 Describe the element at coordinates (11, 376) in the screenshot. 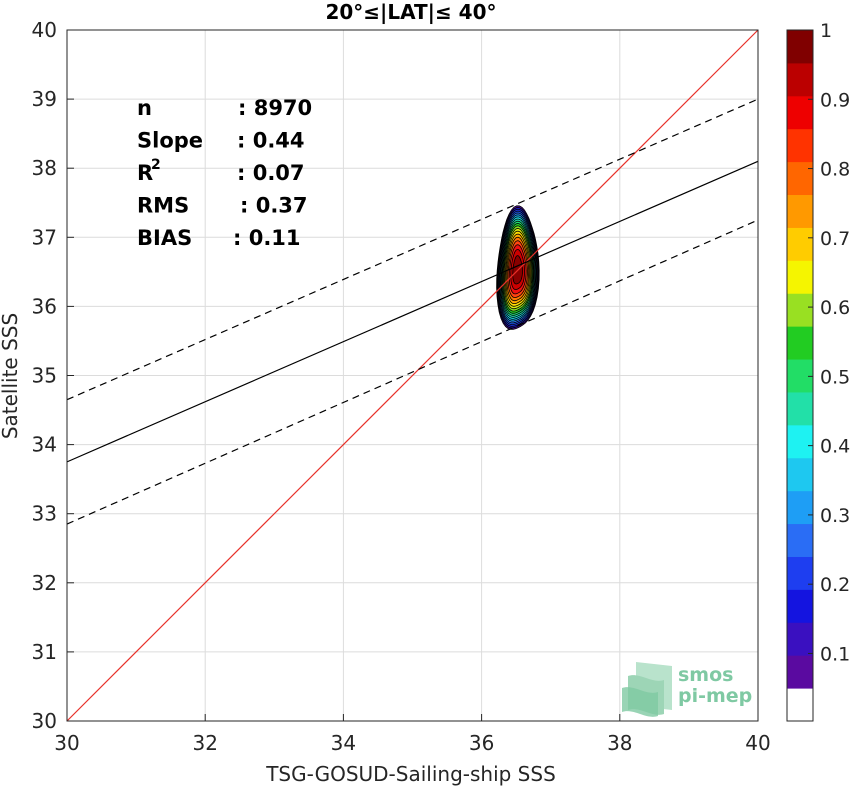

I see `y-axis-label: Satellite SSS` at that location.